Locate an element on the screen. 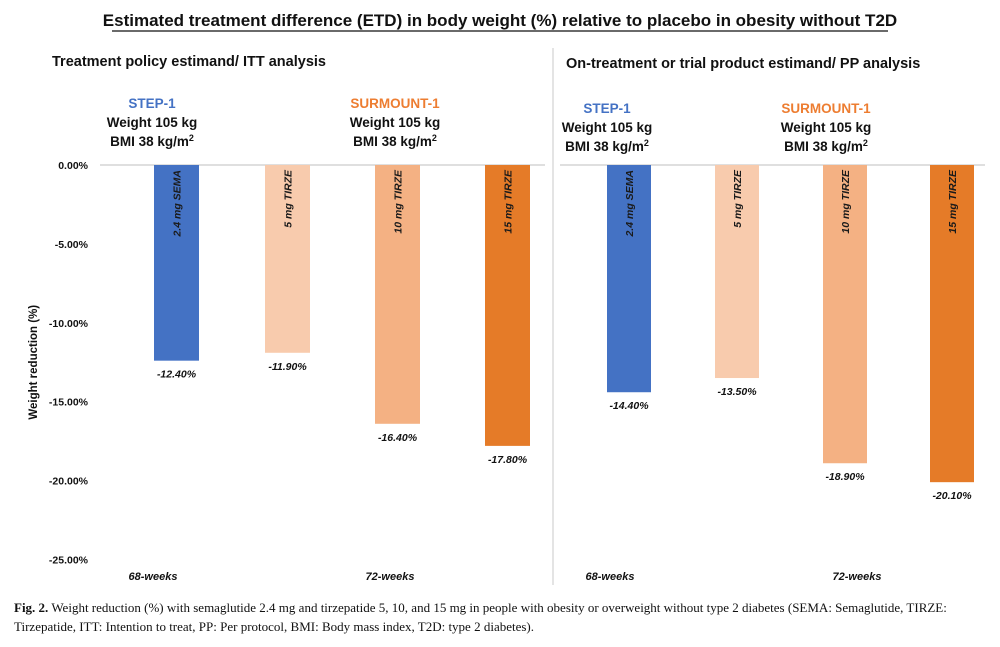 This screenshot has width=1000, height=647. panel-title: Treatment policy estimand/ ITT analysis is located at coordinates (189, 62).